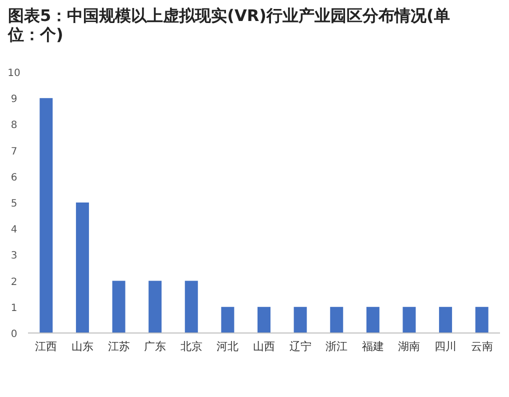  What do you see at coordinates (191, 346) in the screenshot?
I see `x-tick-label: 北京` at bounding box center [191, 346].